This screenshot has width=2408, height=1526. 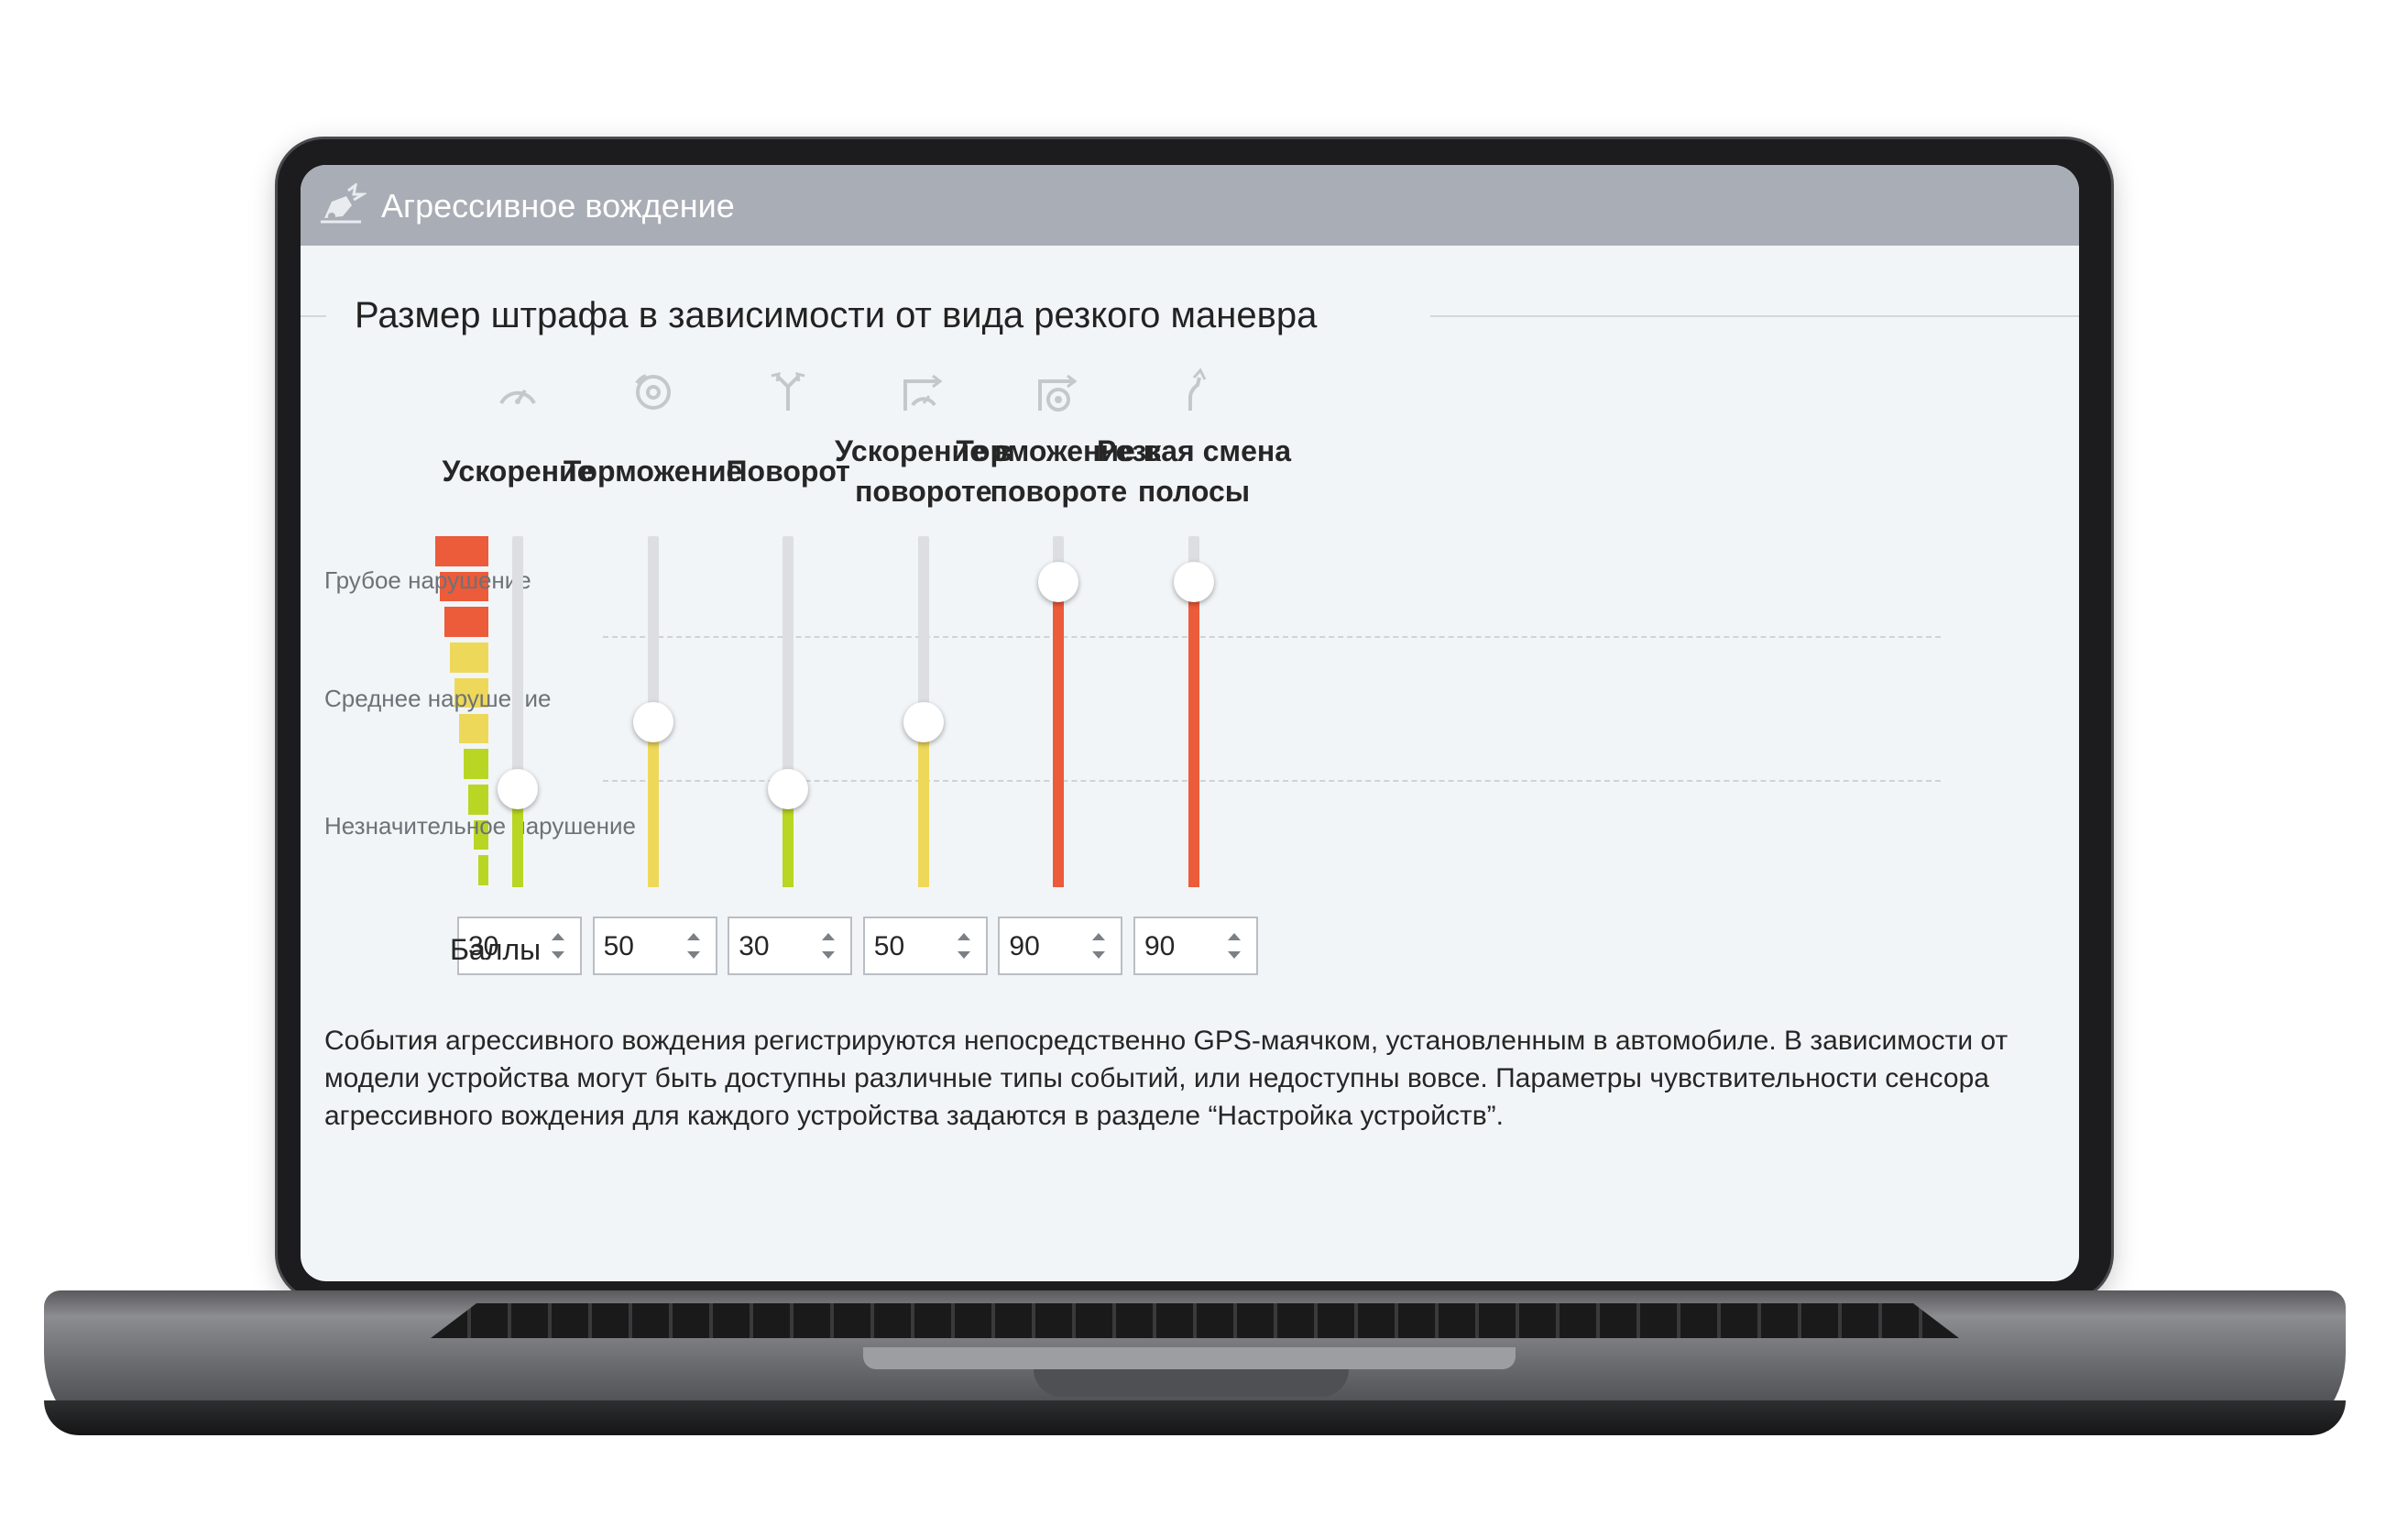 What do you see at coordinates (313, 316) in the screenshot?
I see `section-divider-left` at bounding box center [313, 316].